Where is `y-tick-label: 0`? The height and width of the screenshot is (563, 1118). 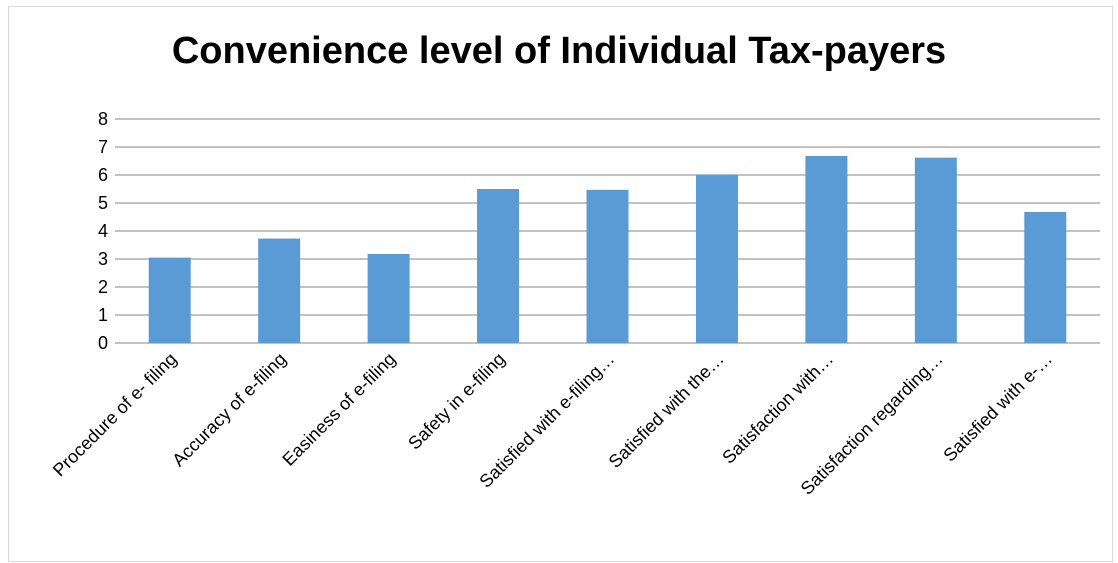
y-tick-label: 0 is located at coordinates (103, 343).